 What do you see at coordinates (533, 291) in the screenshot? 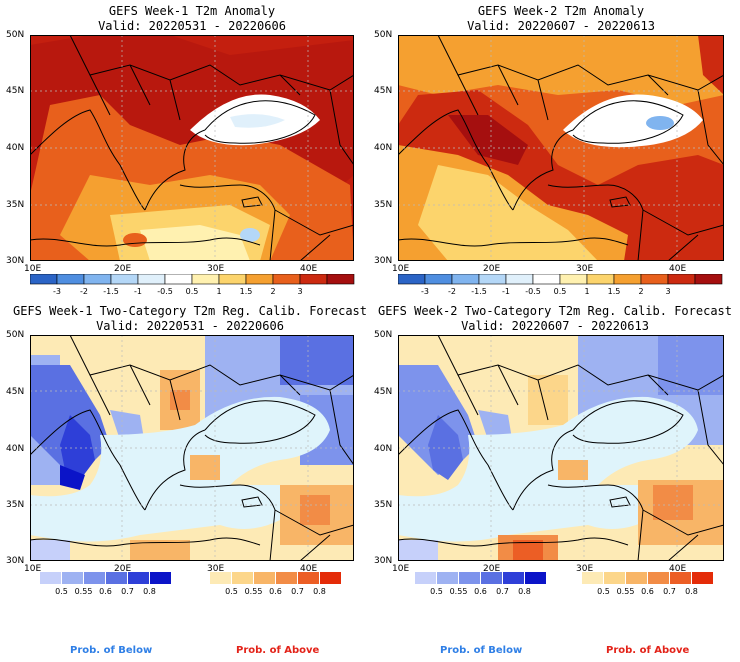
I see `panel2-anomaly-tick-label: -0.5` at bounding box center [533, 291].